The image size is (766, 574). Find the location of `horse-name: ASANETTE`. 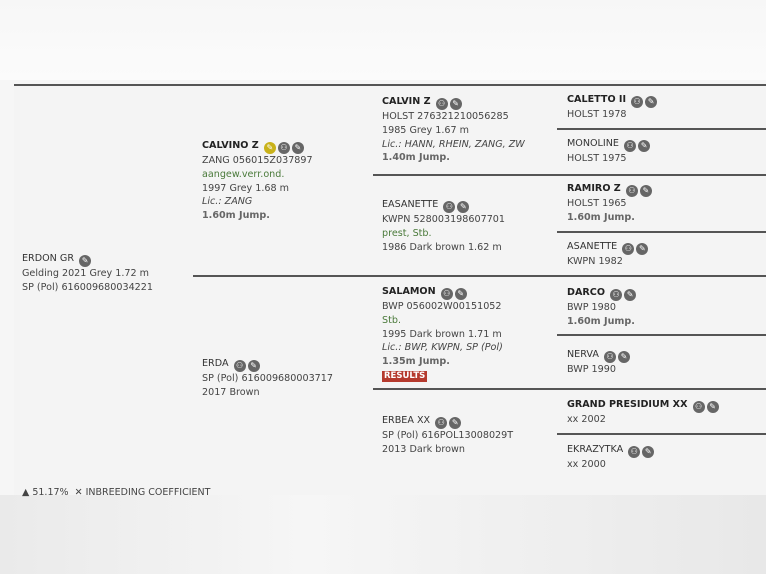

horse-name: ASANETTE is located at coordinates (592, 246).